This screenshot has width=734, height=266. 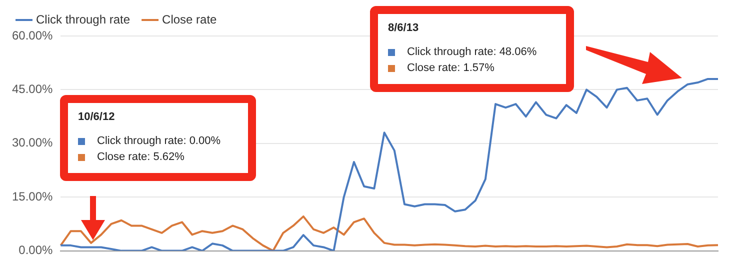 What do you see at coordinates (33, 196) in the screenshot?
I see `y-tick-label: 15.00%` at bounding box center [33, 196].